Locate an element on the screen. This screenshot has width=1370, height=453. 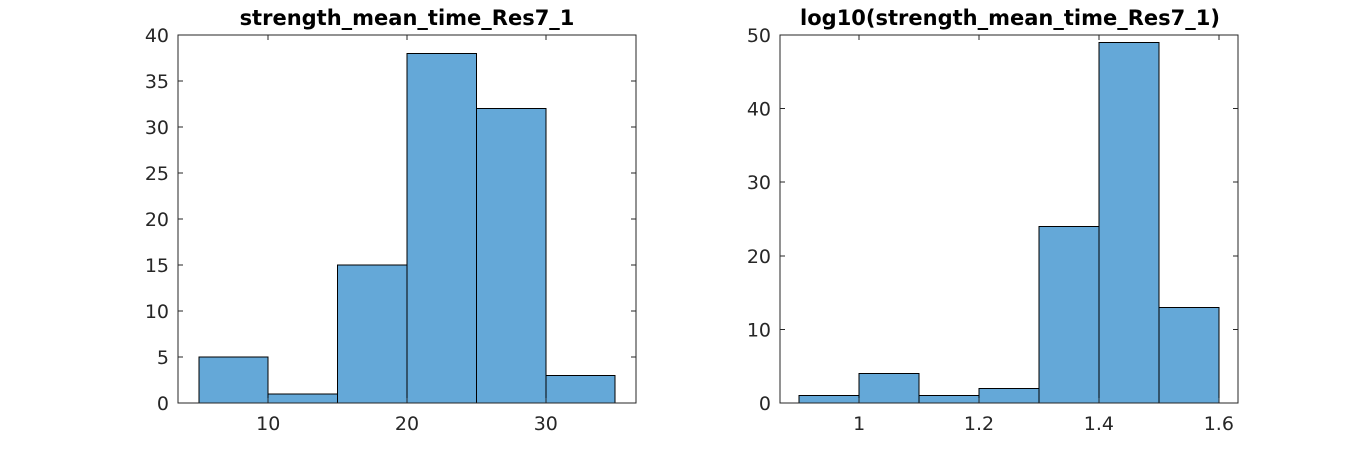
chart-title: log10(strength_mean_time_Res7_1) is located at coordinates (1010, 18).